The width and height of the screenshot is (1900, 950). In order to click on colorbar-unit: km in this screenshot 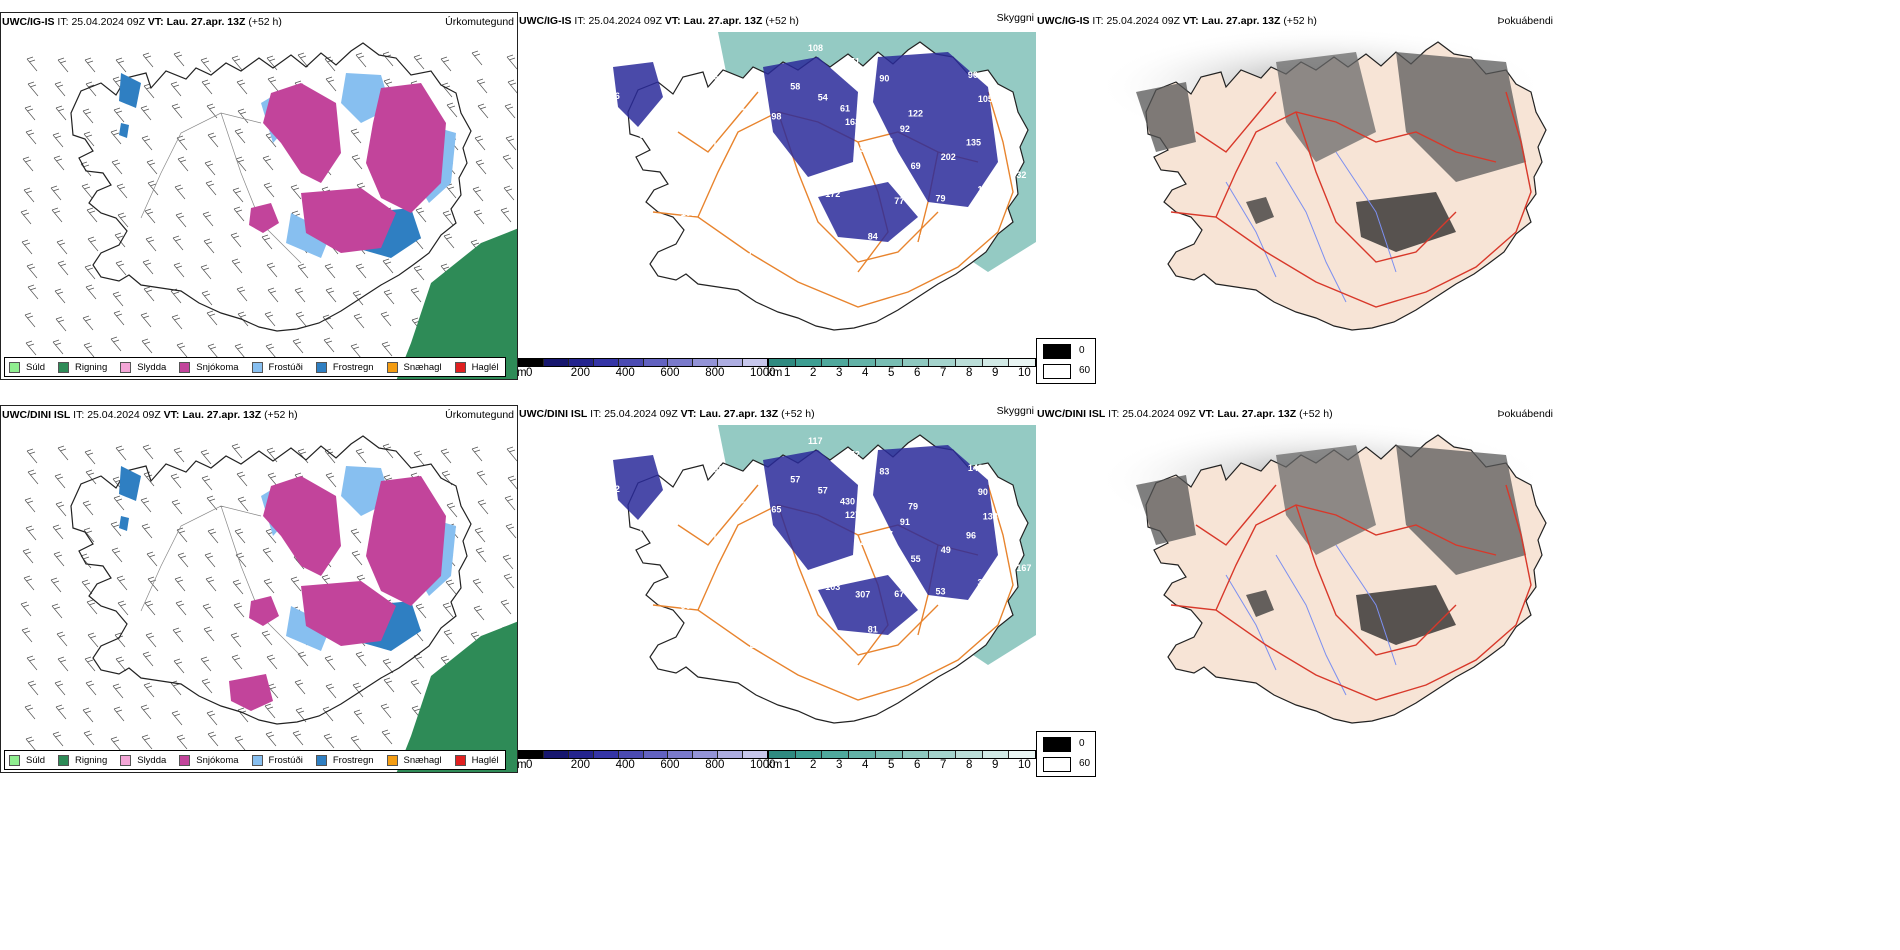, I will do `click(775, 765)`.